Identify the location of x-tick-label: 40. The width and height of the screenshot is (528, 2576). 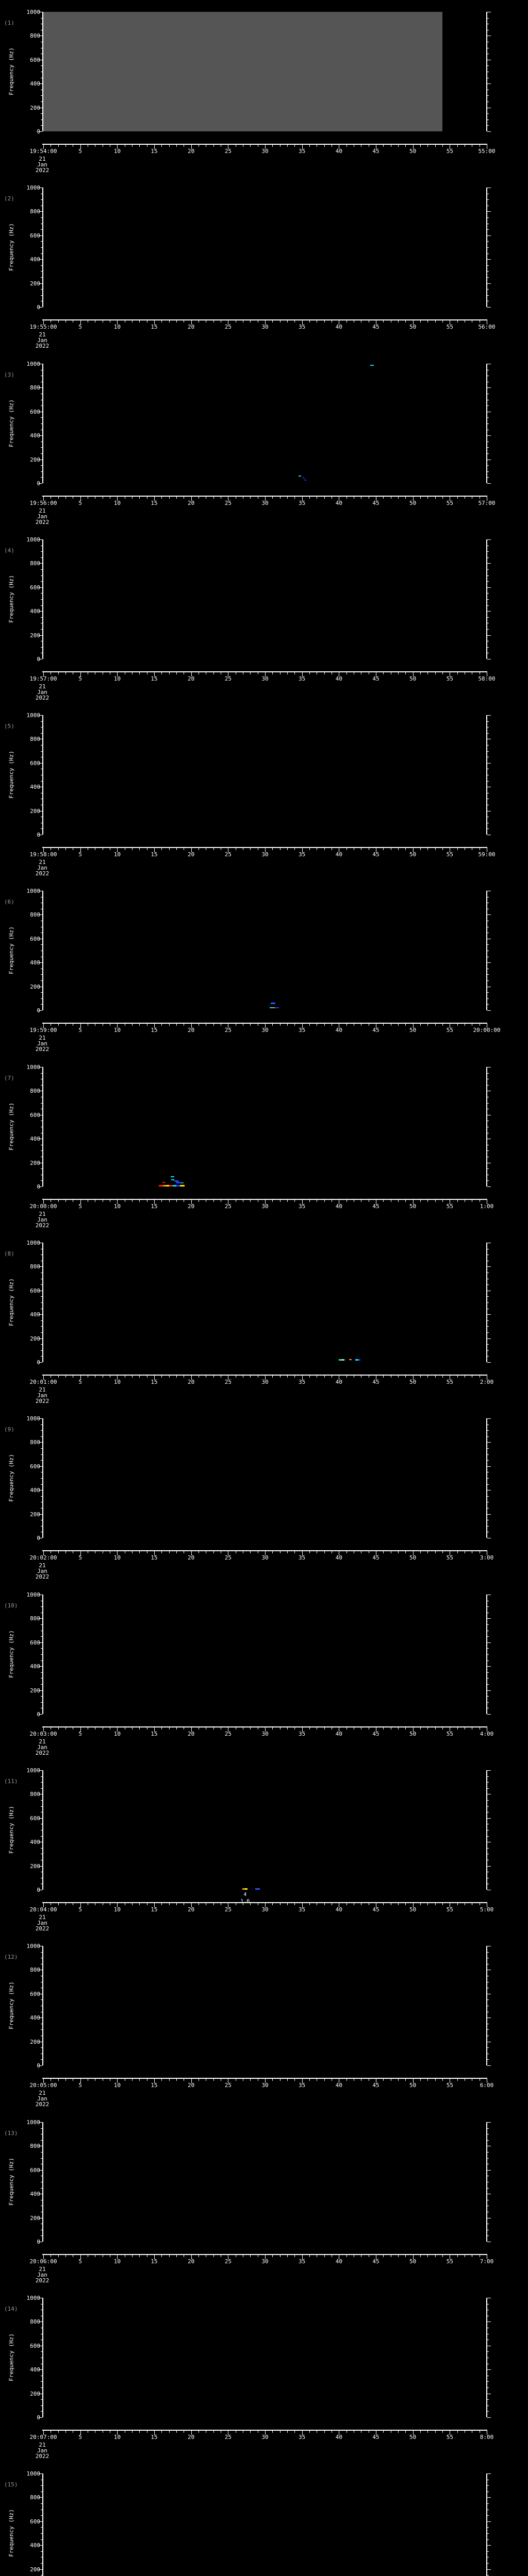
(338, 151).